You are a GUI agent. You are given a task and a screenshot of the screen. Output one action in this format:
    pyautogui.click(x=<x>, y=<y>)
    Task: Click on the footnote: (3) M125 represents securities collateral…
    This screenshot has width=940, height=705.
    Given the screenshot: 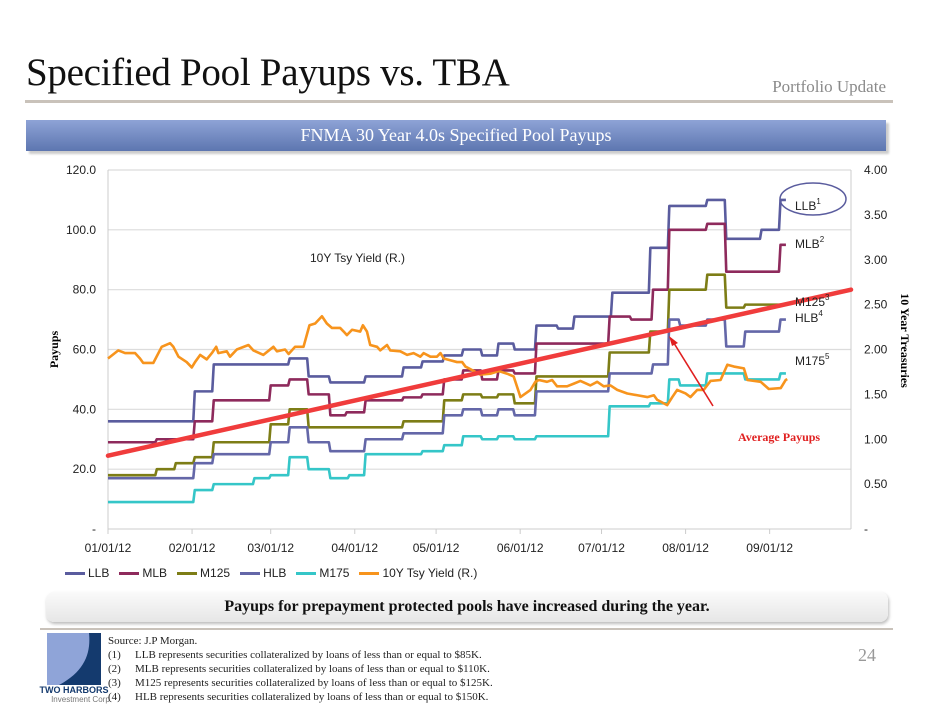 What is the action you would take?
    pyautogui.click(x=300, y=683)
    